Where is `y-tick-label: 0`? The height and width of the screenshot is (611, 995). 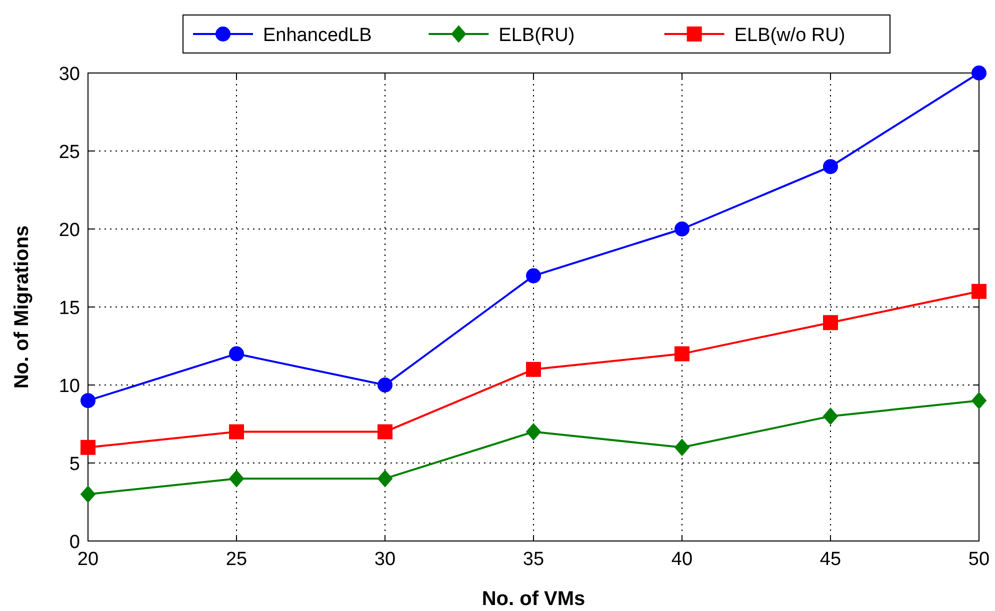 y-tick-label: 0 is located at coordinates (74, 542).